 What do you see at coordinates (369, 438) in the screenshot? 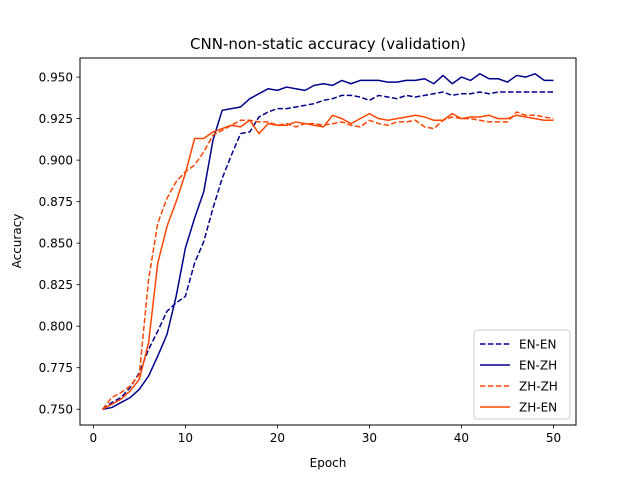
I see `x-tick-label: 30` at bounding box center [369, 438].